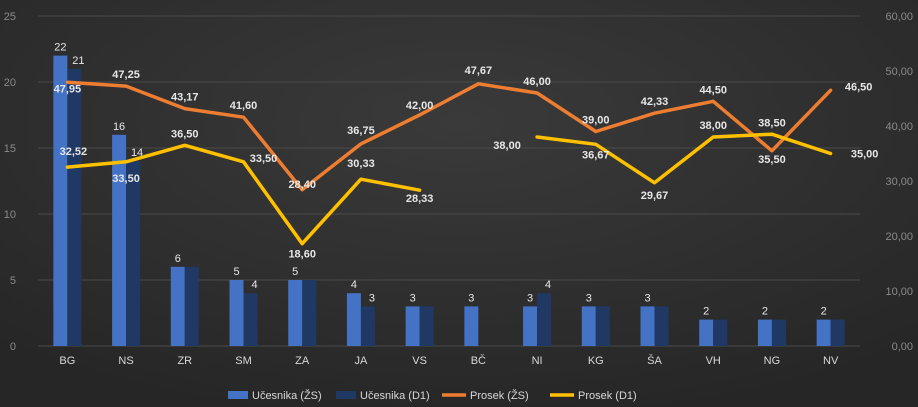  I want to click on bar-data-label: 5, so click(236, 272).